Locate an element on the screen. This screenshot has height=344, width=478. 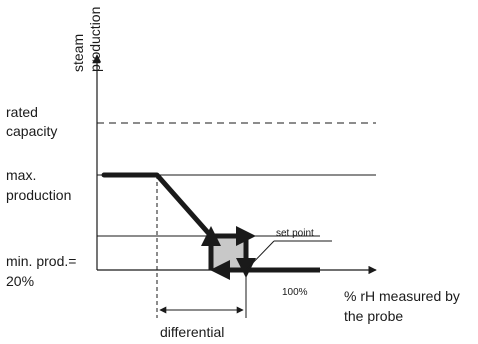
hysteresis-box is located at coordinates (228, 253).